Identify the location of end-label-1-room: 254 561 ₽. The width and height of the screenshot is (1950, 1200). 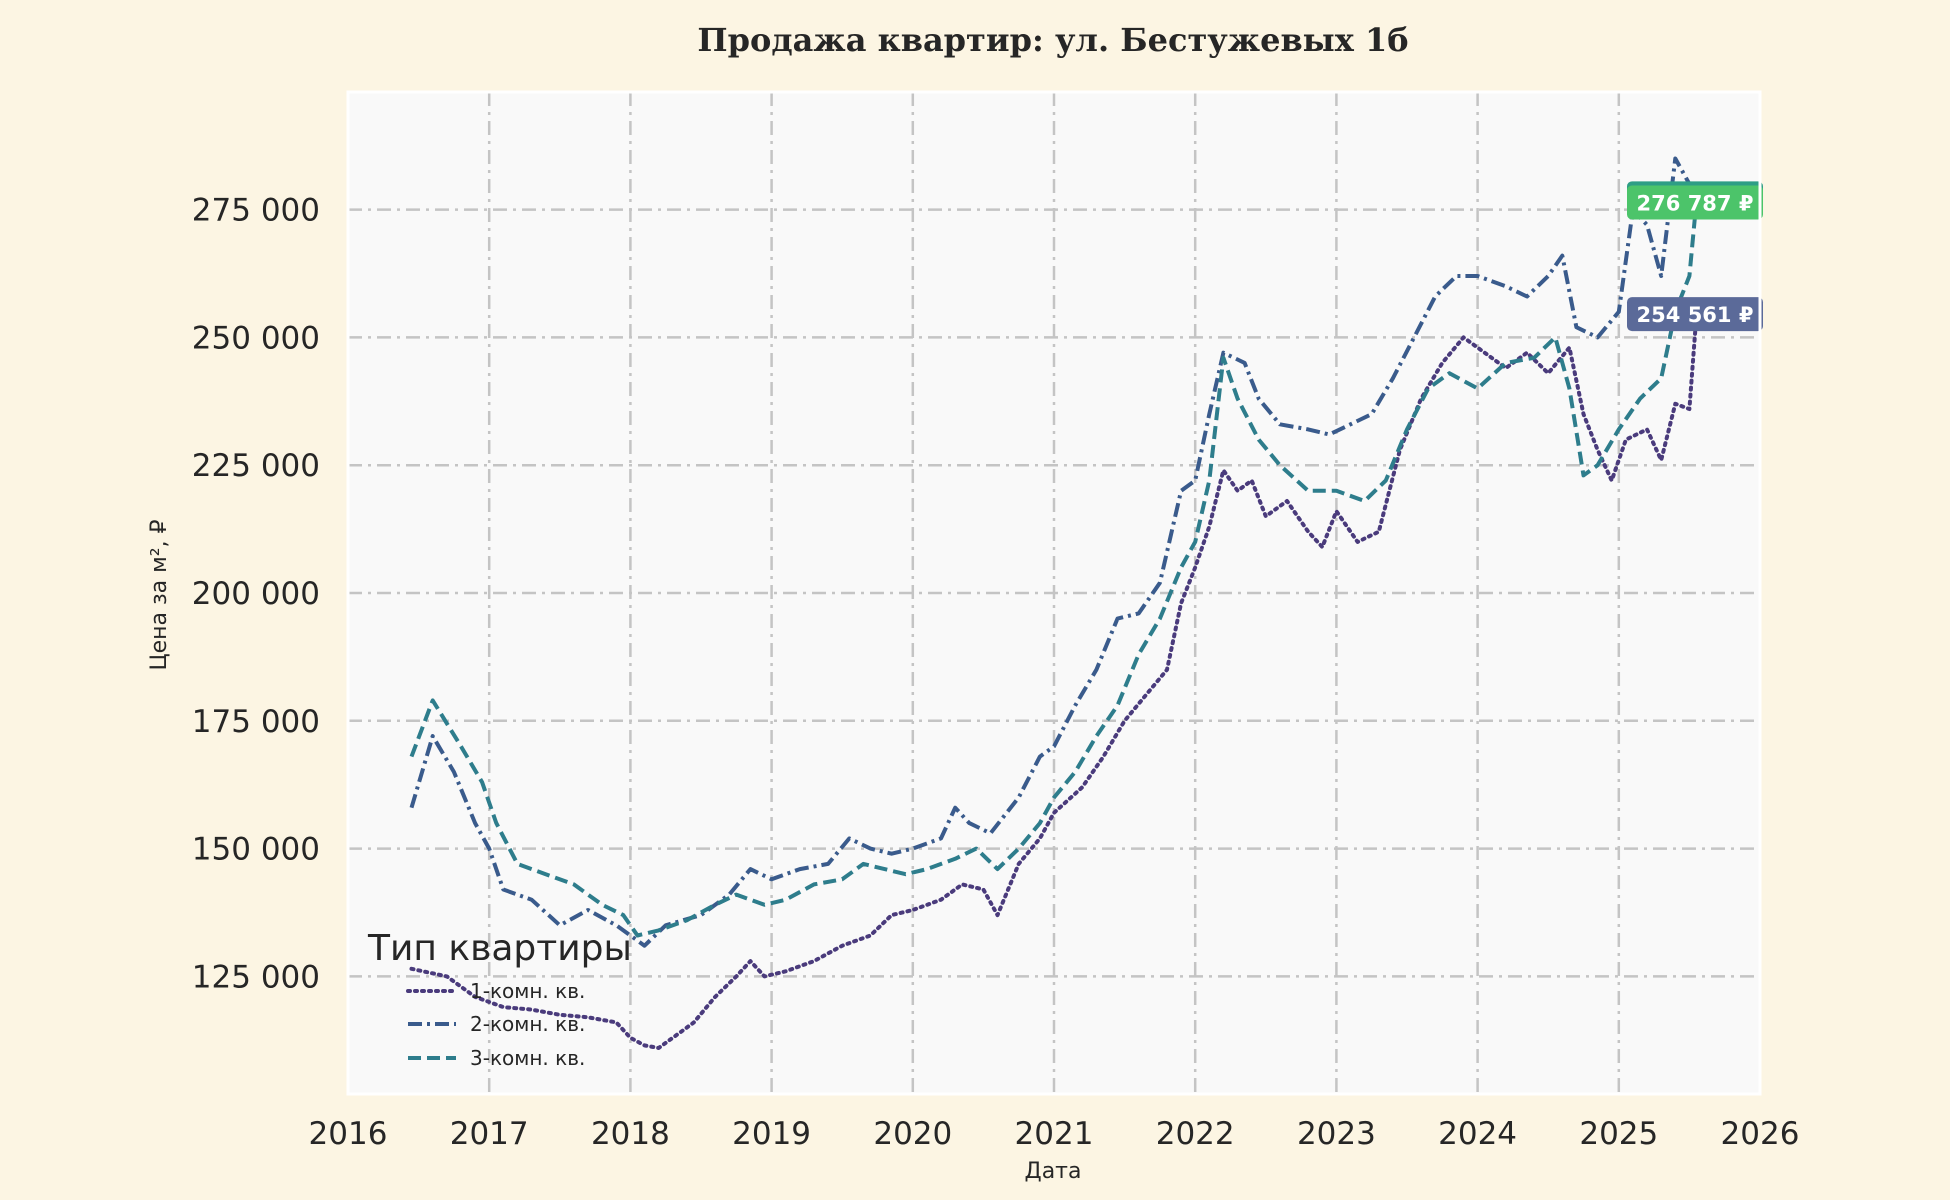
(1695, 314).